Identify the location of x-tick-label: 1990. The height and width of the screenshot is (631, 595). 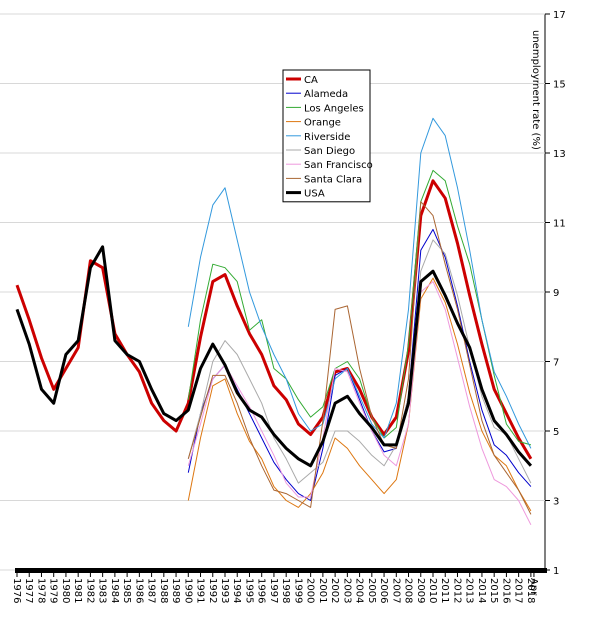
(187, 590).